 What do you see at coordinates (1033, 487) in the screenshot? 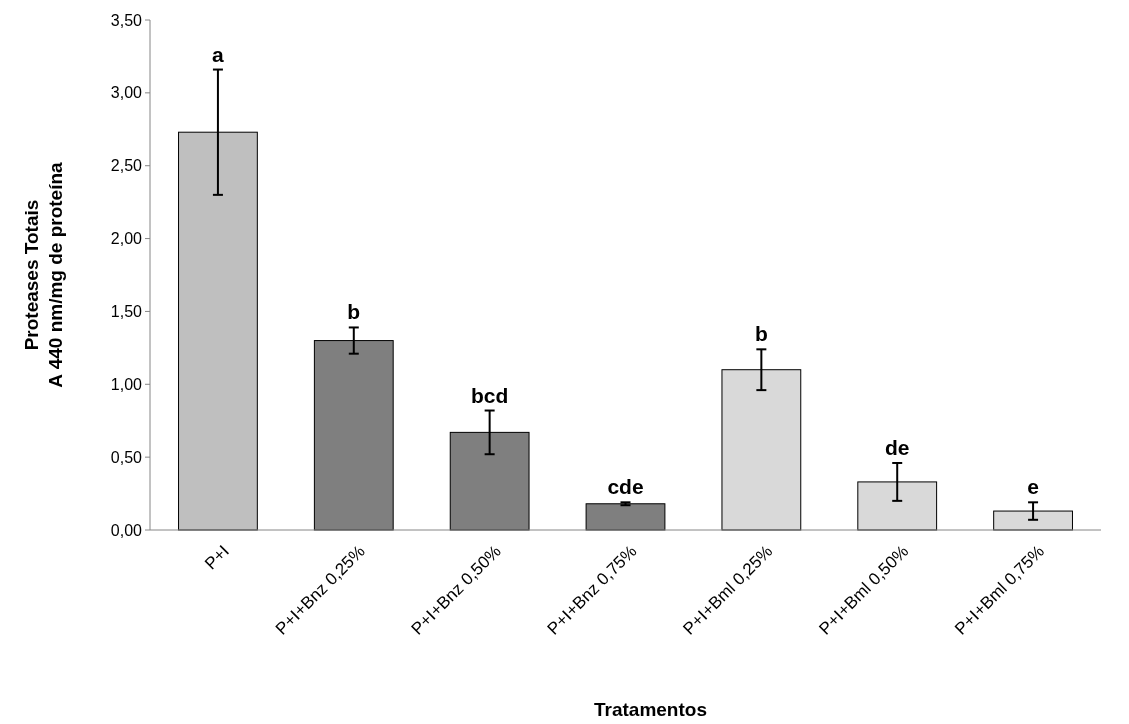
I see `annotation: e` at bounding box center [1033, 487].